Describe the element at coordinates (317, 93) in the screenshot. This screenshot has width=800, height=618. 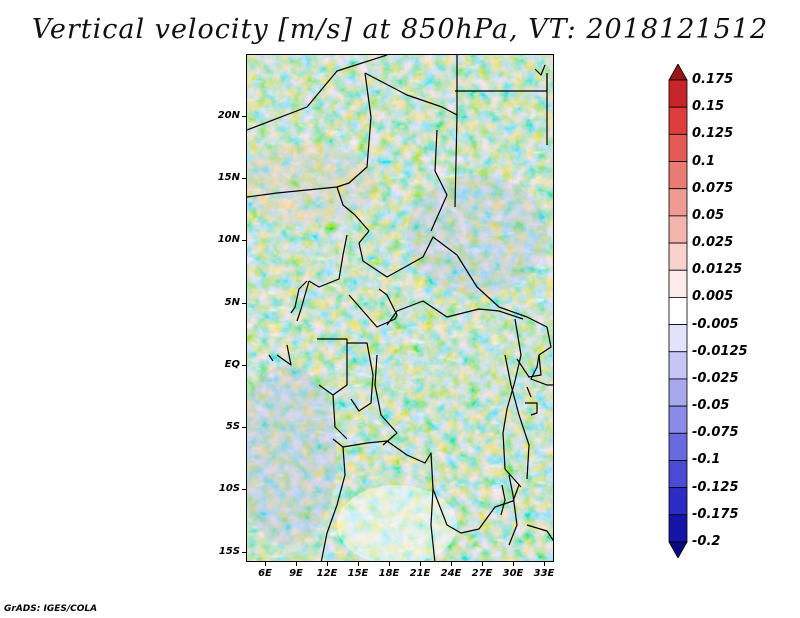
I see `border-algeria-mali` at that location.